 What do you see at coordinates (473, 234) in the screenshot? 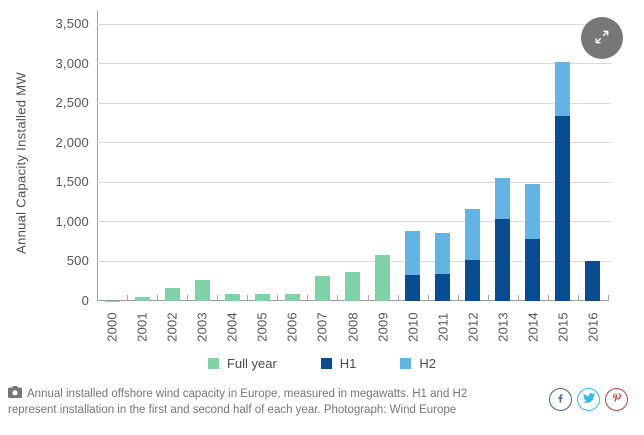
I see `bar-2012-h2` at bounding box center [473, 234].